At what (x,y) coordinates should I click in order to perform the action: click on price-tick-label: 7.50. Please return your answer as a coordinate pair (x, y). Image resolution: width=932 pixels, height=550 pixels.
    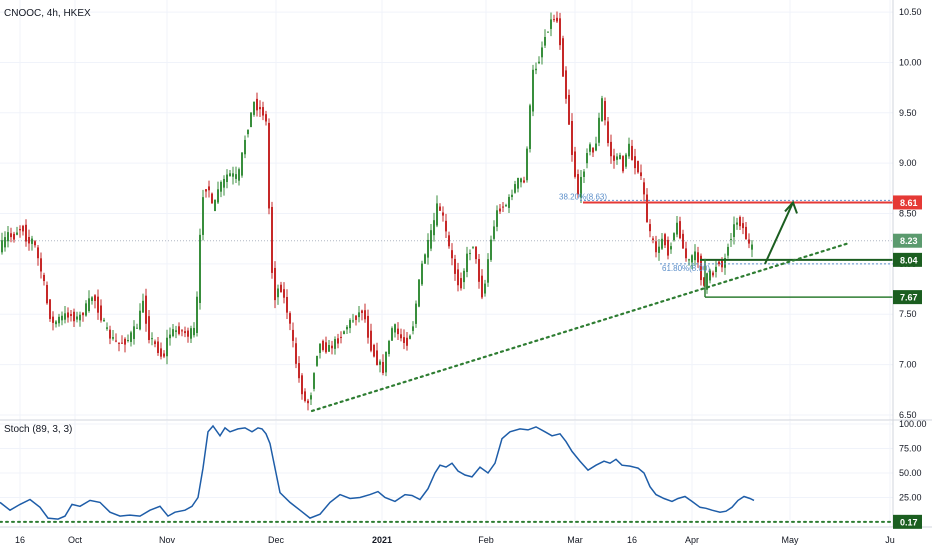
    Looking at the image, I should click on (908, 314).